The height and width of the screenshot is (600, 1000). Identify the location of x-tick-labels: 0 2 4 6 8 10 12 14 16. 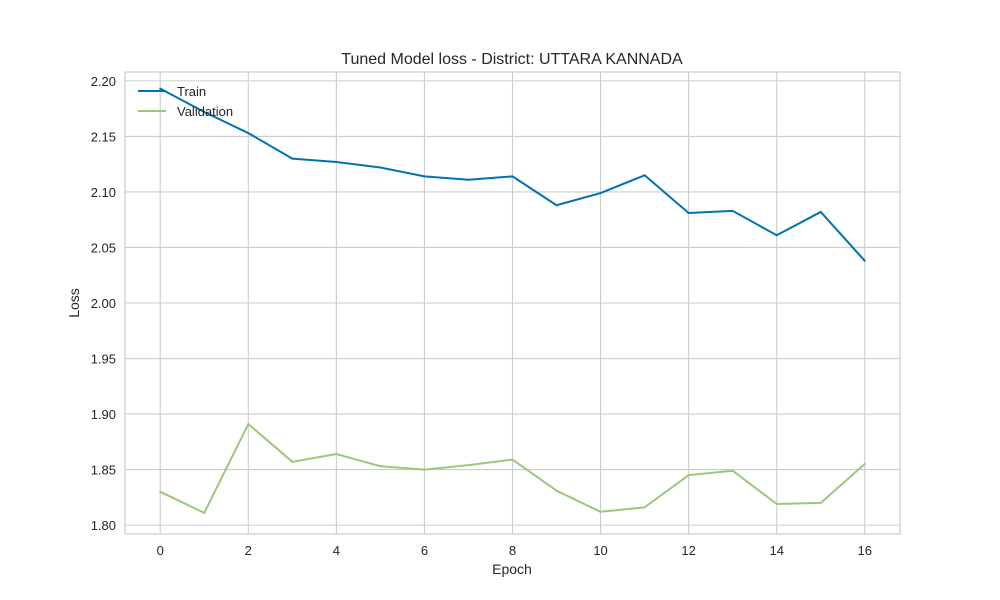
(514, 550).